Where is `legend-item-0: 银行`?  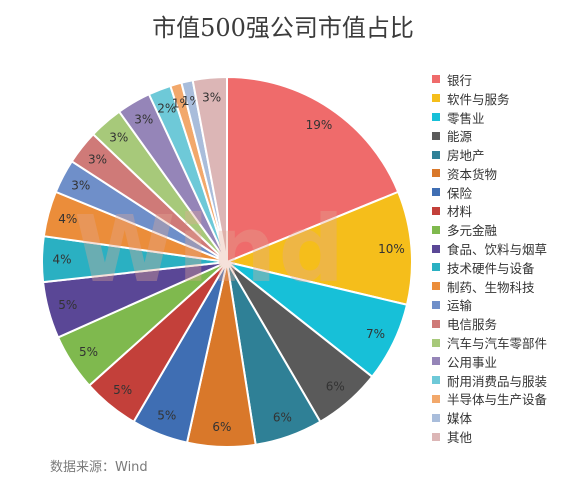
legend-item-0: 银行 is located at coordinates (489, 79).